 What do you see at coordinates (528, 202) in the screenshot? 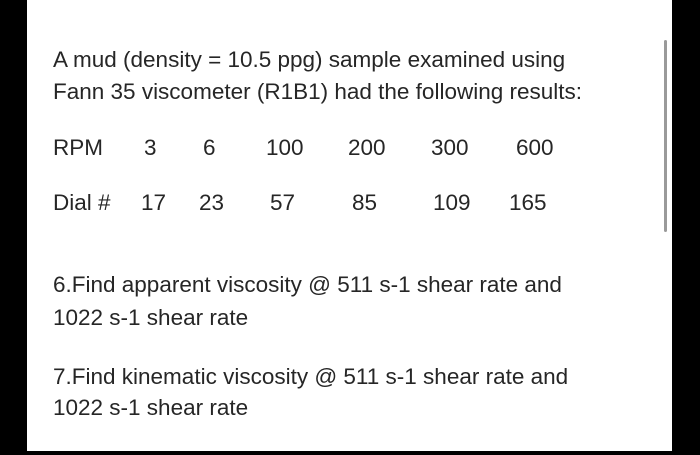
I see `dial-value: 165` at bounding box center [528, 202].